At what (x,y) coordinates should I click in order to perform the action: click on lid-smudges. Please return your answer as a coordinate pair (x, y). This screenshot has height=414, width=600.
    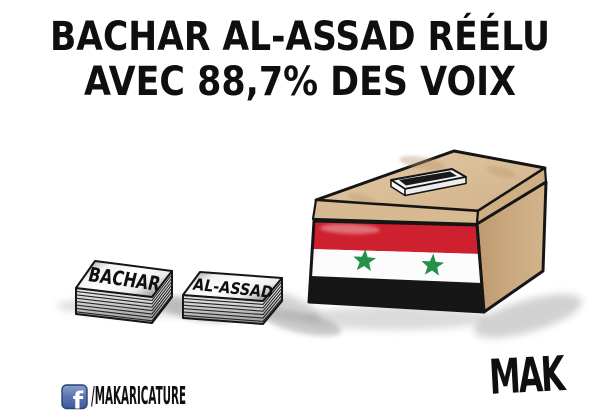
    Looking at the image, I should click on (431, 180).